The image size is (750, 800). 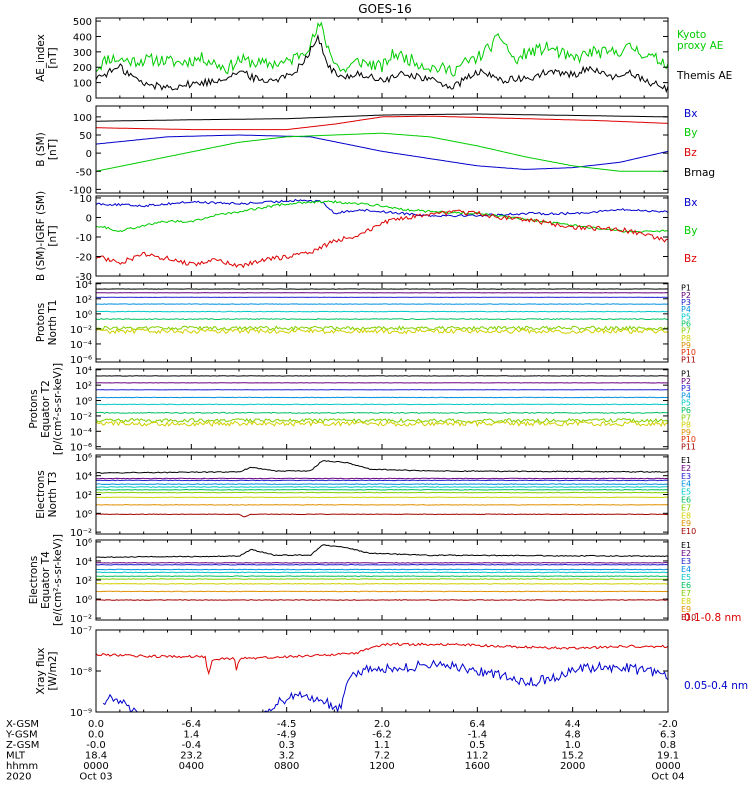 I want to click on y-tick-label: 10⁰, so click(x=83, y=402).